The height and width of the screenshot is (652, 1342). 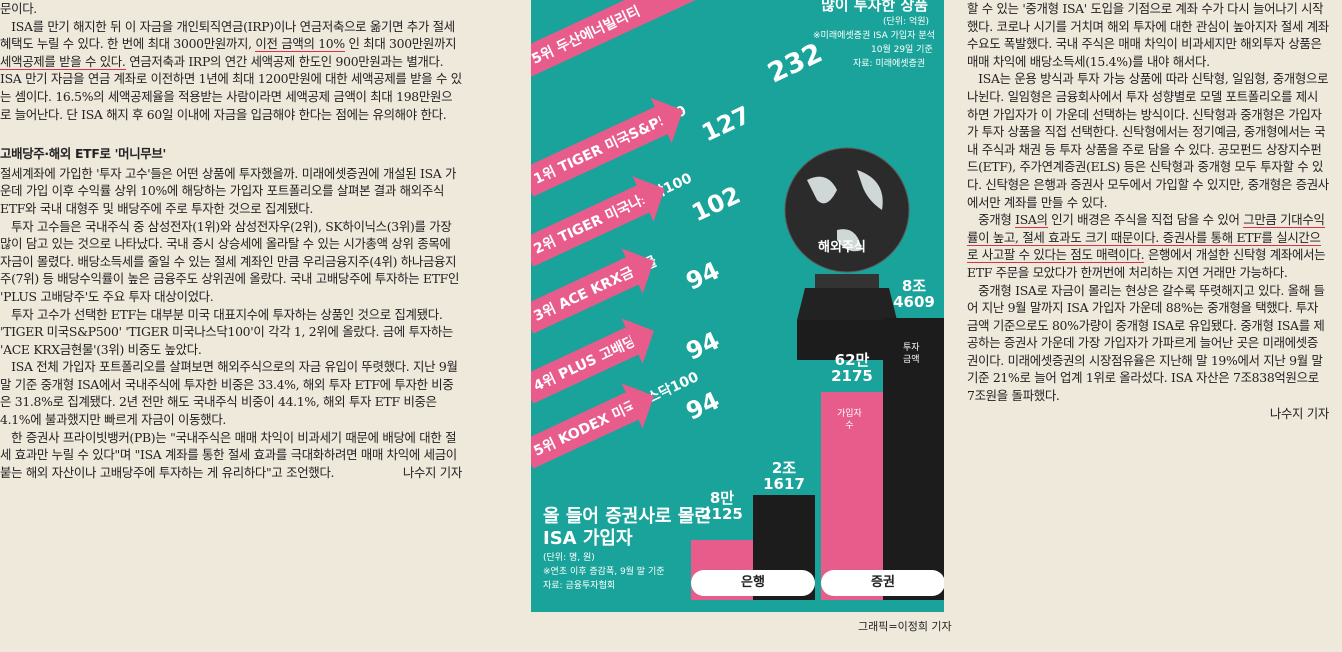 I want to click on globe-label: 해외주식, so click(x=842, y=247).